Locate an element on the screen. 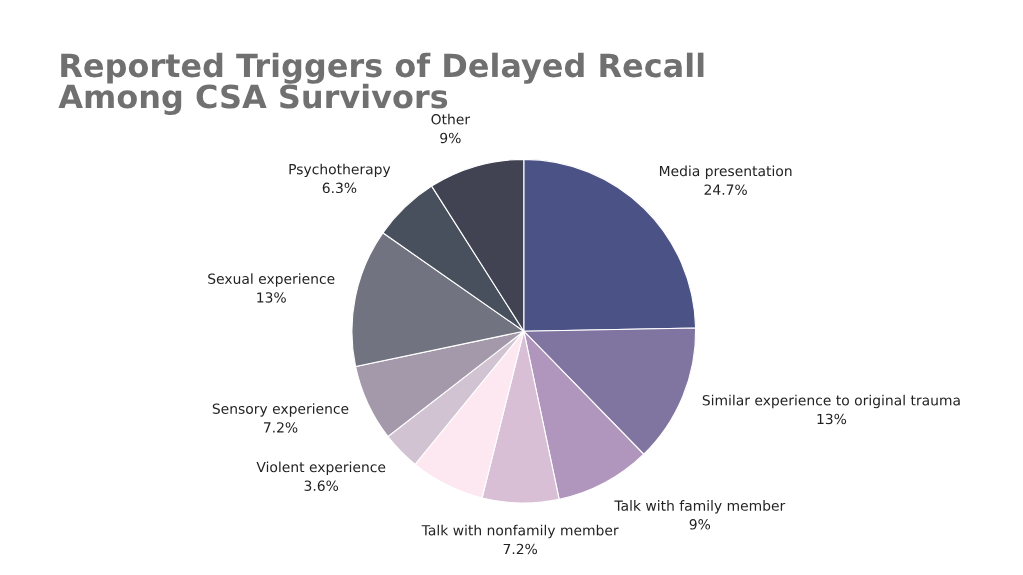 This screenshot has width=1023, height=575. data-label: 24.7% is located at coordinates (725, 189).